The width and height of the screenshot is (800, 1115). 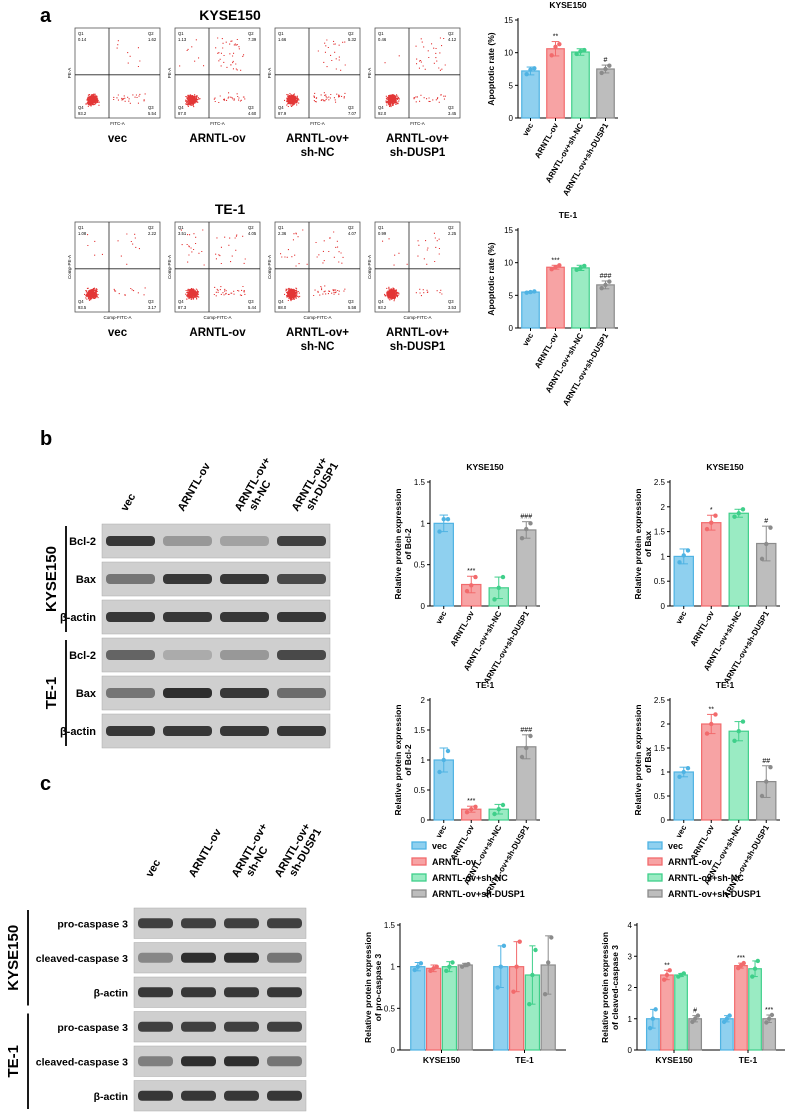 What do you see at coordinates (118, 317) in the screenshot?
I see `flow-x-axis-label: Comp-FITC-A` at bounding box center [118, 317].